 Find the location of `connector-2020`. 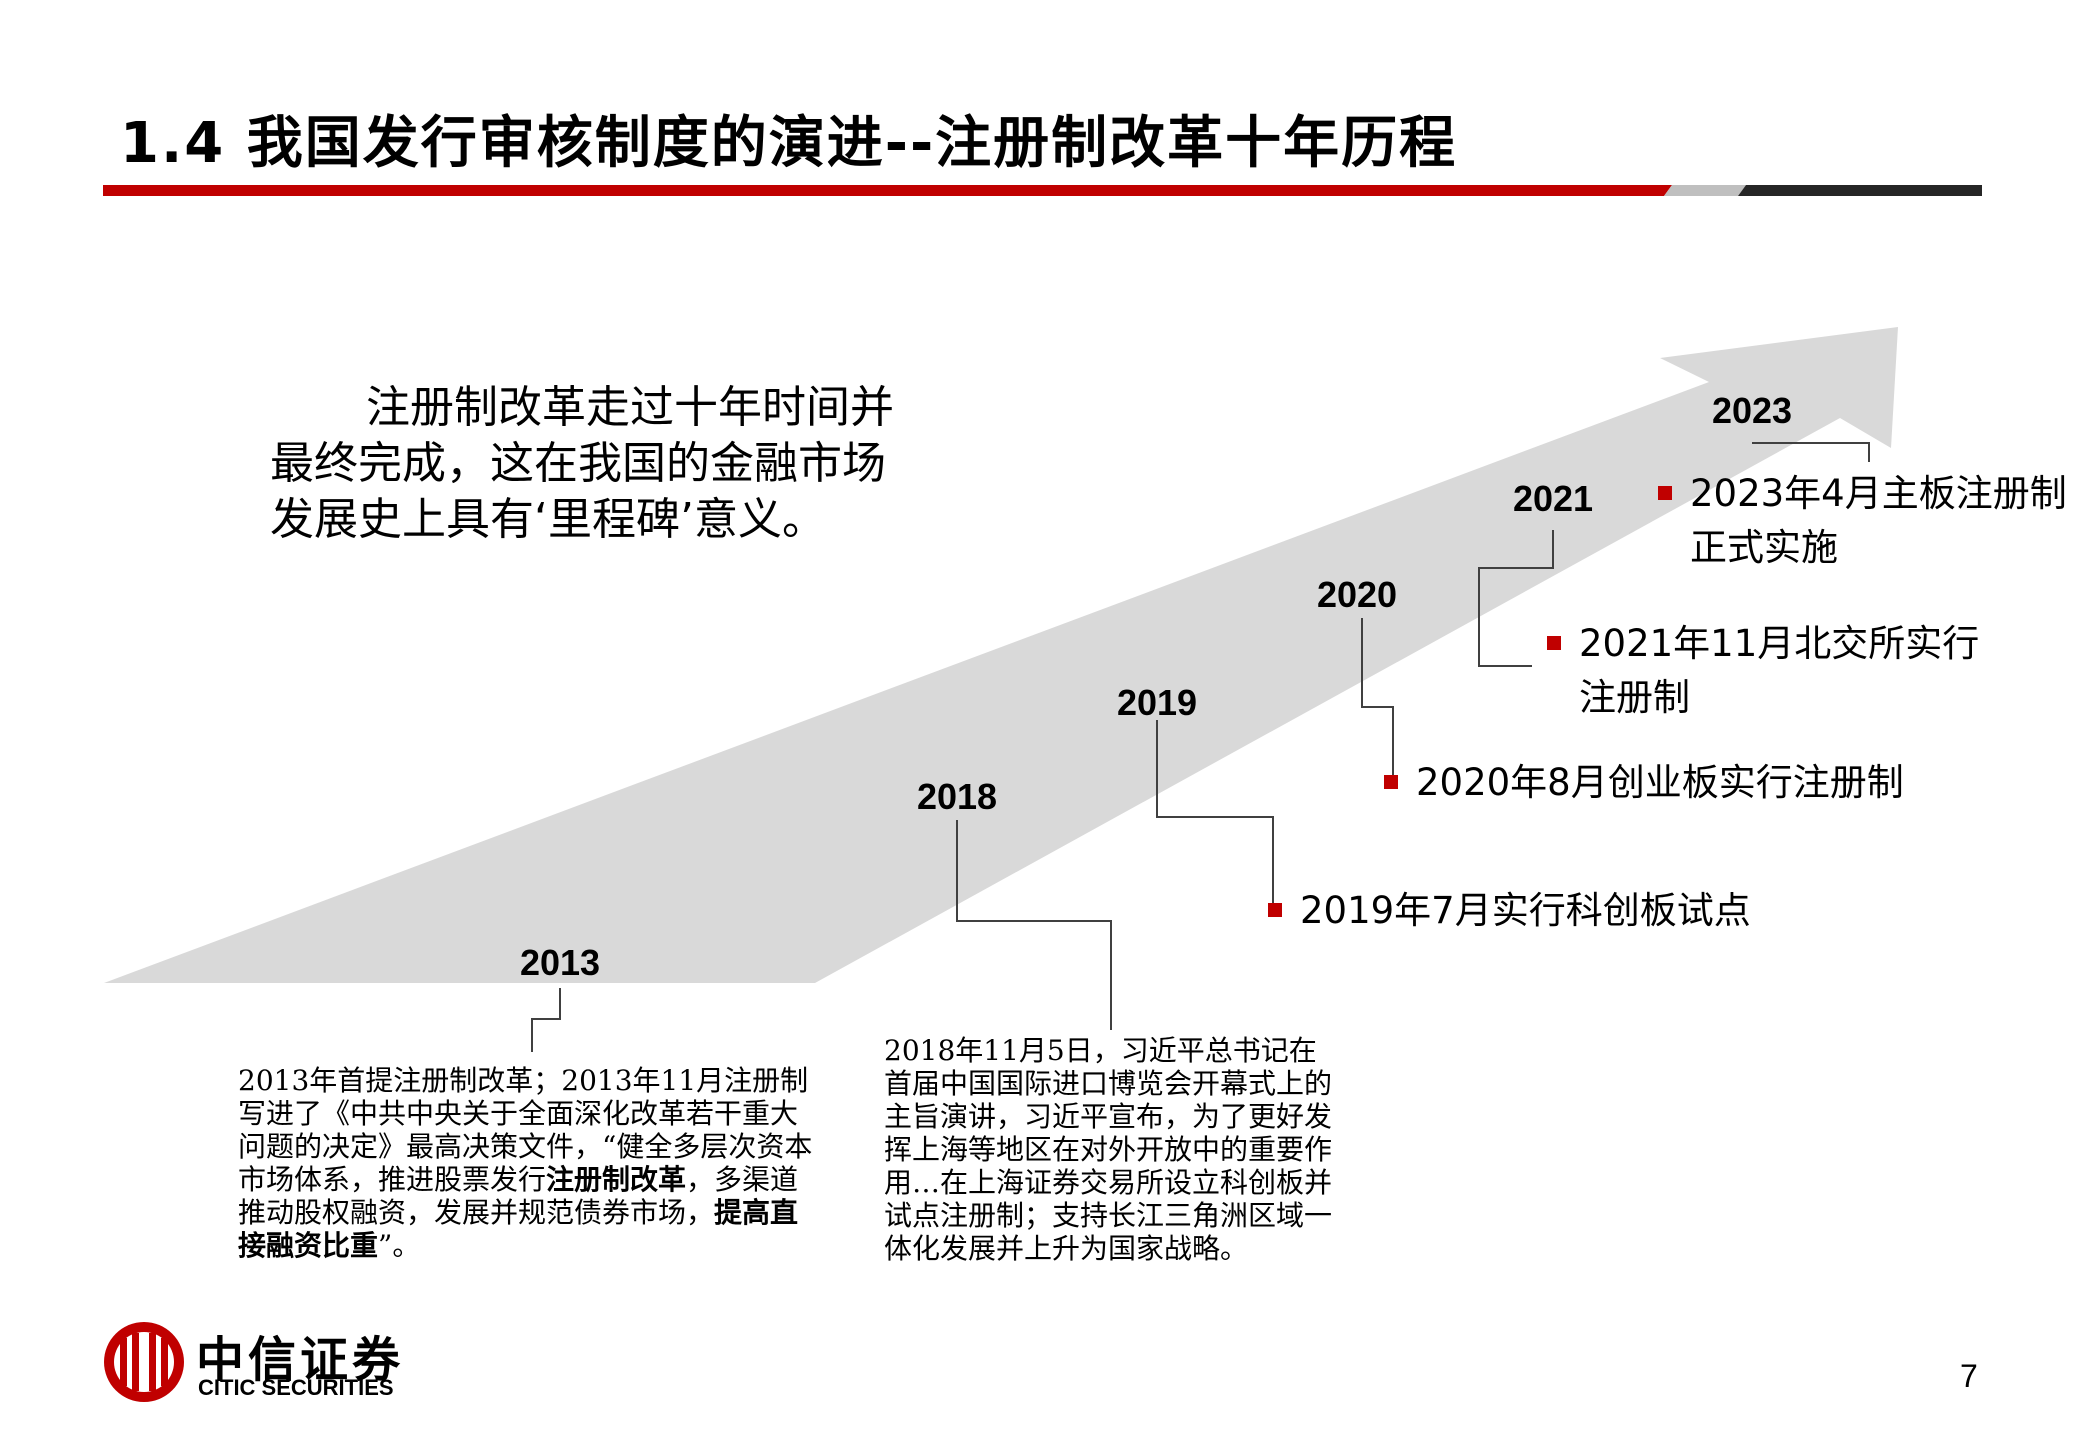

connector-2020 is located at coordinates (1377, 701).